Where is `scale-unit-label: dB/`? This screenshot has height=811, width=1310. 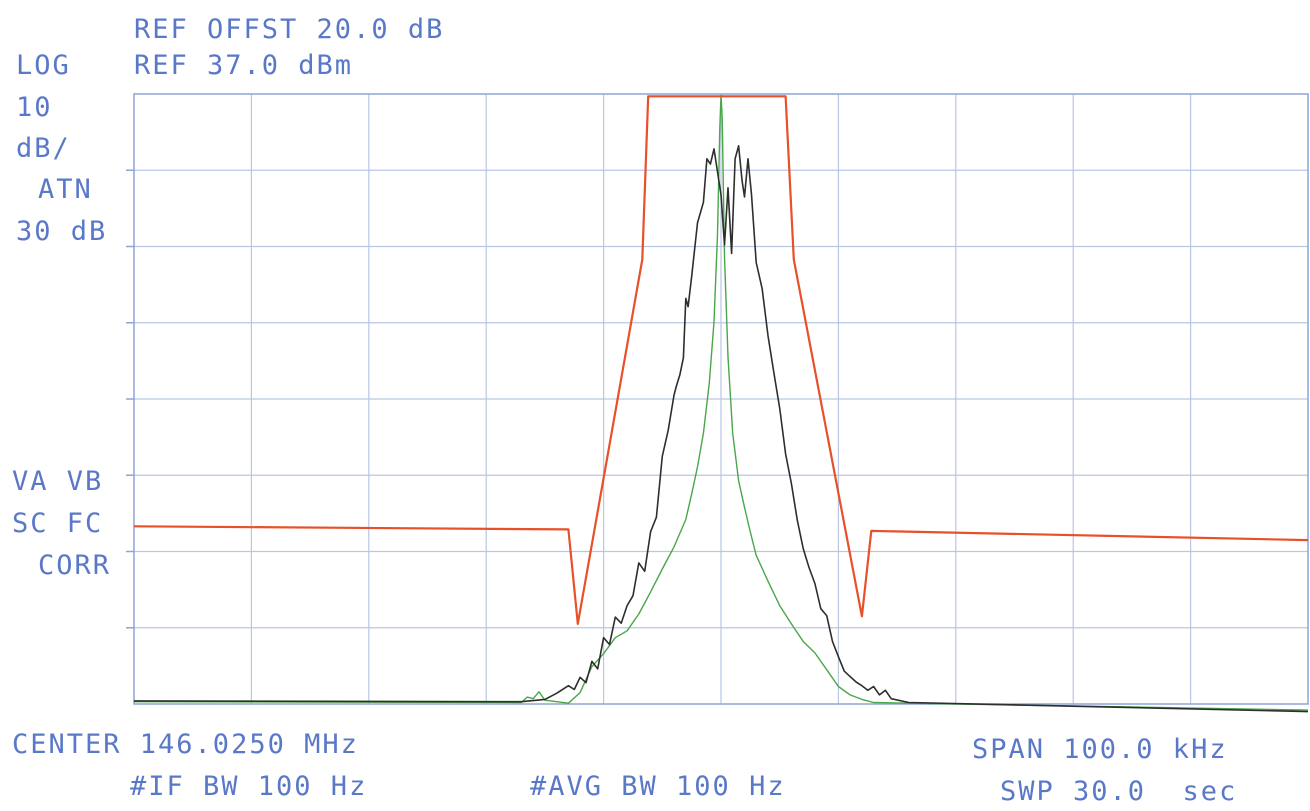
scale-unit-label: dB/ is located at coordinates (43, 148).